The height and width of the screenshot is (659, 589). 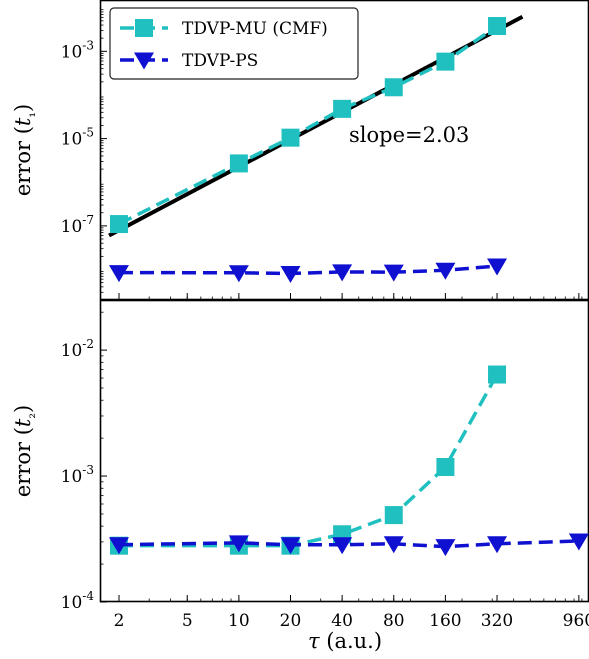 I want to click on y-tick-label: 10⁻⁵, so click(x=77, y=138).